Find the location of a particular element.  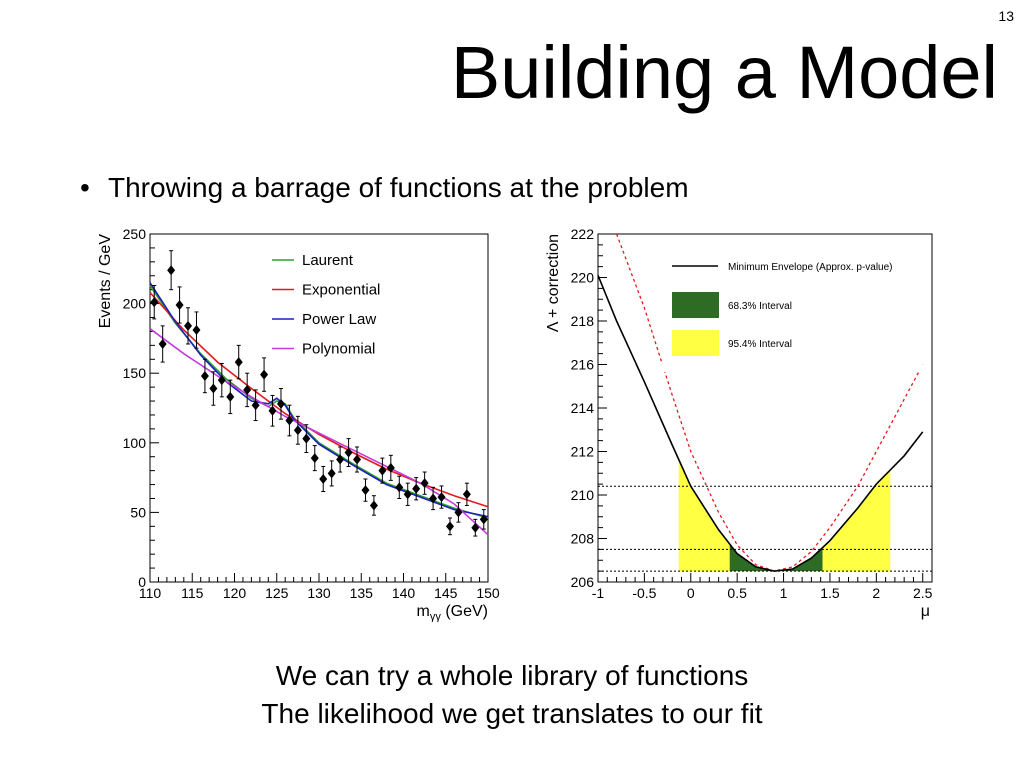

y-axis-title: Events / GeV is located at coordinates (105, 281).